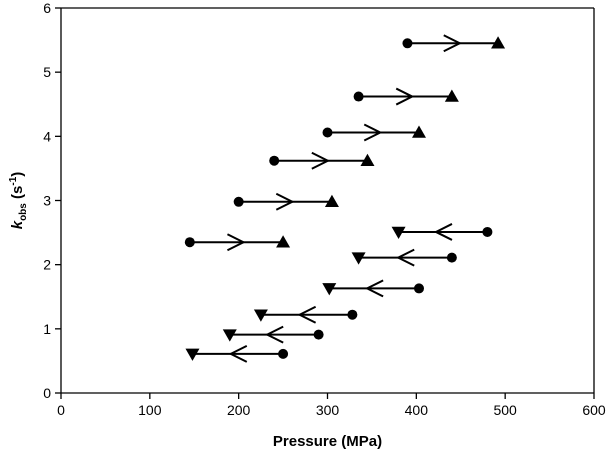 The width and height of the screenshot is (610, 456). Describe the element at coordinates (47, 265) in the screenshot. I see `y-tick-label: 2` at that location.